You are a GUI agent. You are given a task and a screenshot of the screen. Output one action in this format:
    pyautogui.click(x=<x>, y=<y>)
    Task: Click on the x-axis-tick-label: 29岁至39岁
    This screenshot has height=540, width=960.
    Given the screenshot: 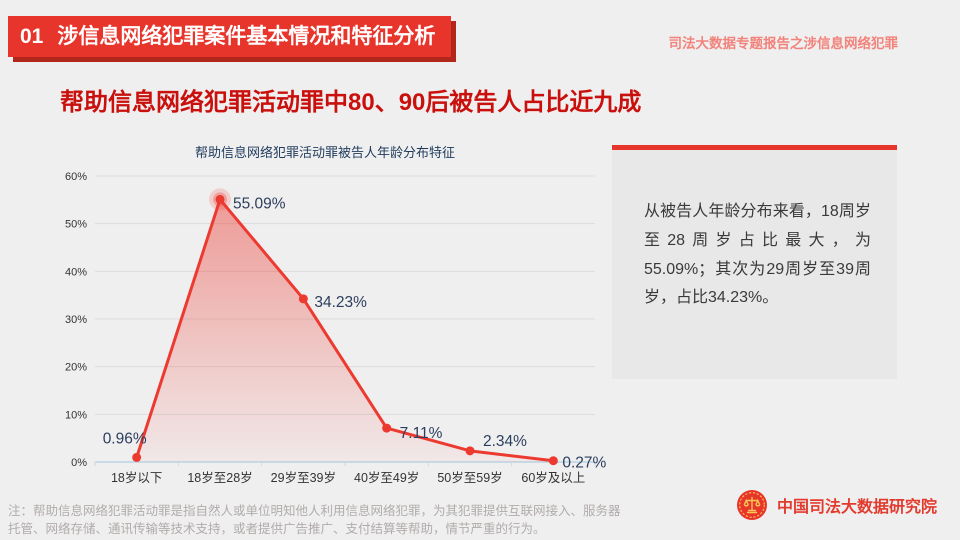 What is the action you would take?
    pyautogui.click(x=303, y=477)
    